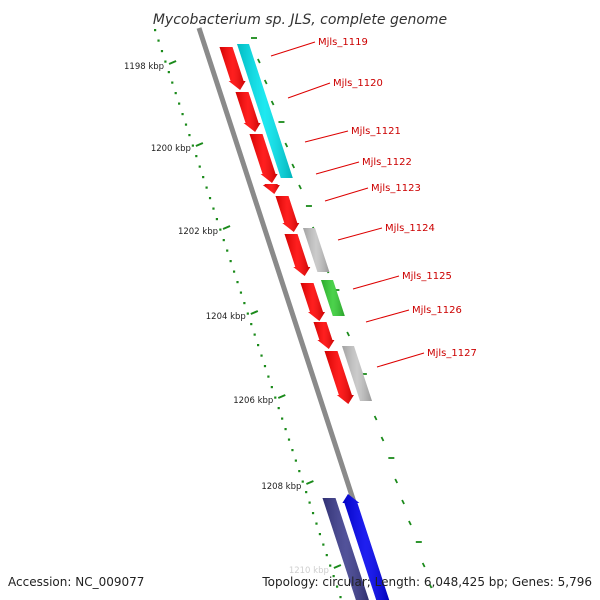 The width and height of the screenshot is (600, 600). I want to click on cds-gray-b-shading, so click(357, 373).